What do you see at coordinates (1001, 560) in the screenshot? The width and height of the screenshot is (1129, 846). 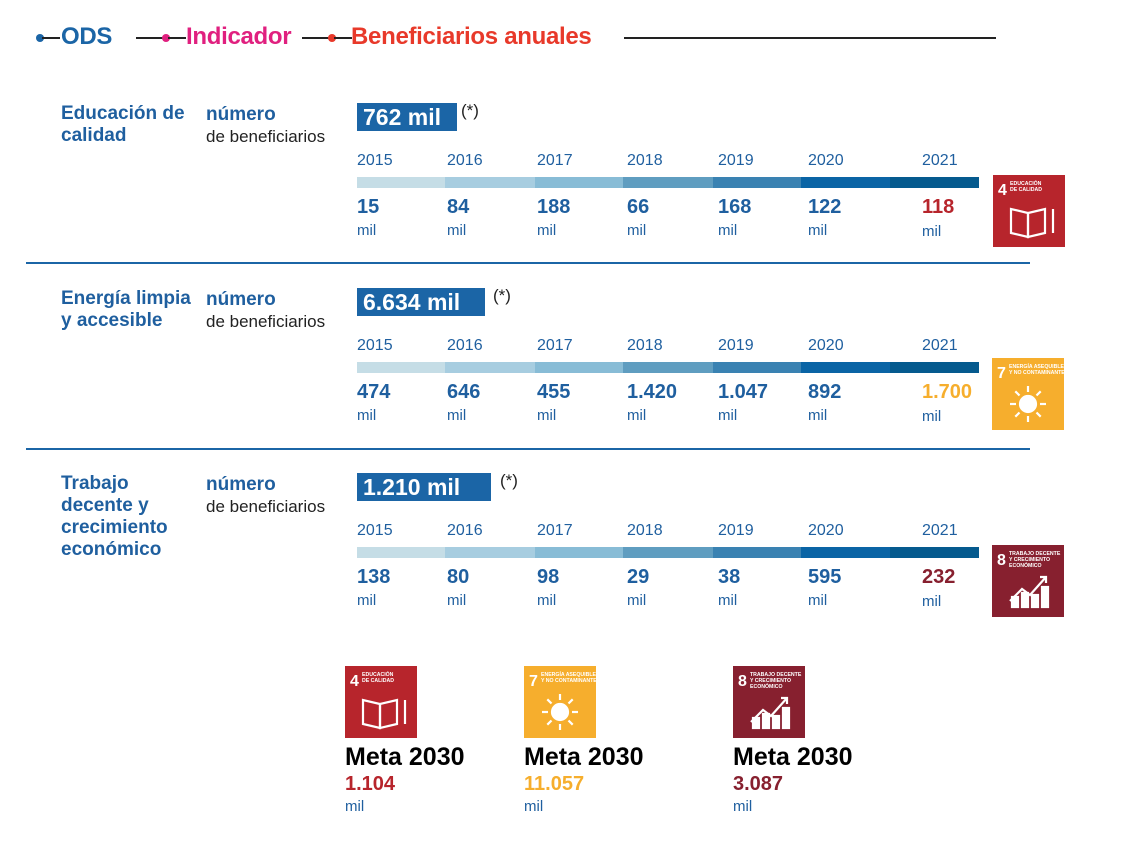 I see `sdg-number: 8` at bounding box center [1001, 560].